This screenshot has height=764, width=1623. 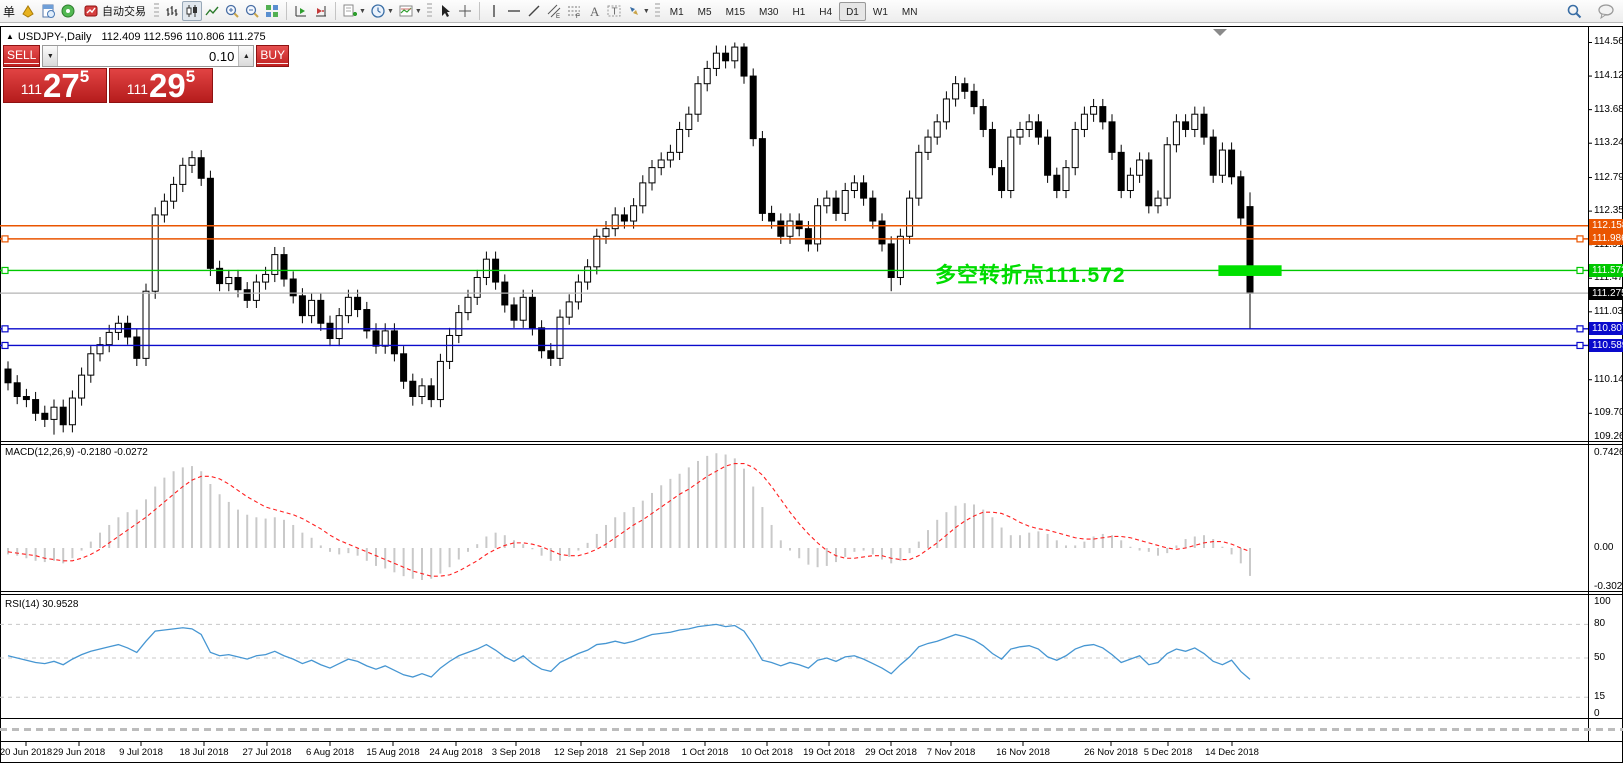 What do you see at coordinates (705, 752) in the screenshot?
I see `date-tick-label: 1 Oct 2018` at bounding box center [705, 752].